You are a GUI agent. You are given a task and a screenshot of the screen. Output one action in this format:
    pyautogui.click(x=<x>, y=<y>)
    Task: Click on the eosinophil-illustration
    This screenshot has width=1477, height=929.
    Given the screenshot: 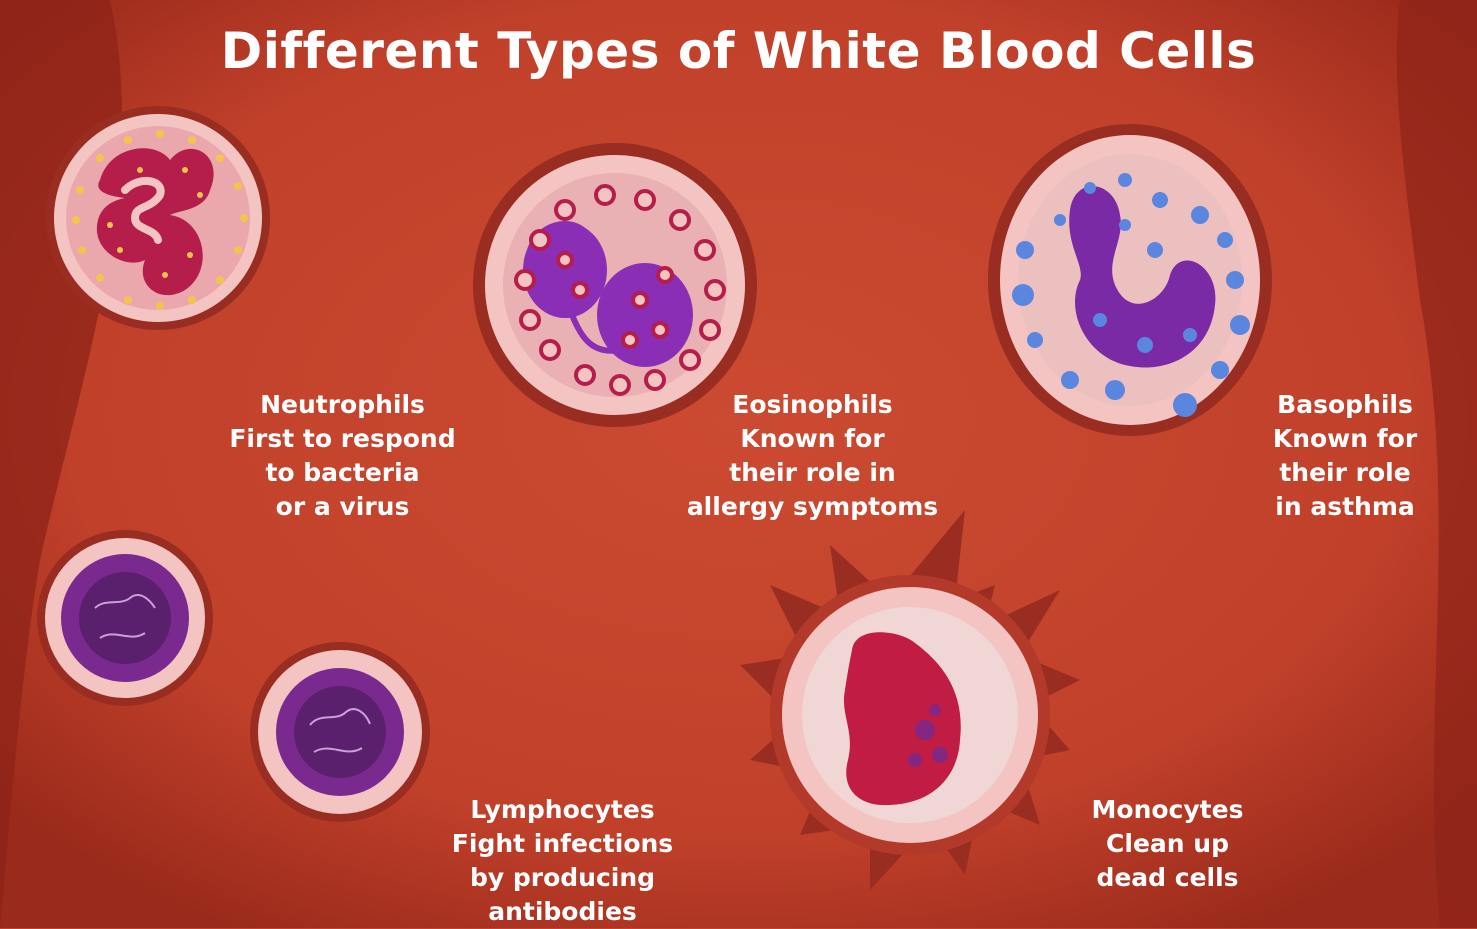 What is the action you would take?
    pyautogui.click(x=615, y=285)
    